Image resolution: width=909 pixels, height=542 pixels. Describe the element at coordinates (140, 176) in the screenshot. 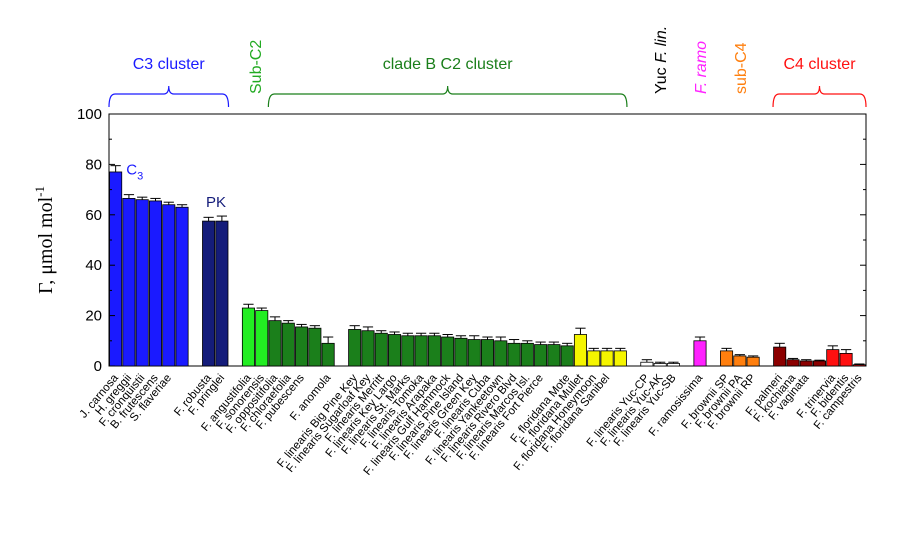

I see `annotation-sub: 3` at that location.